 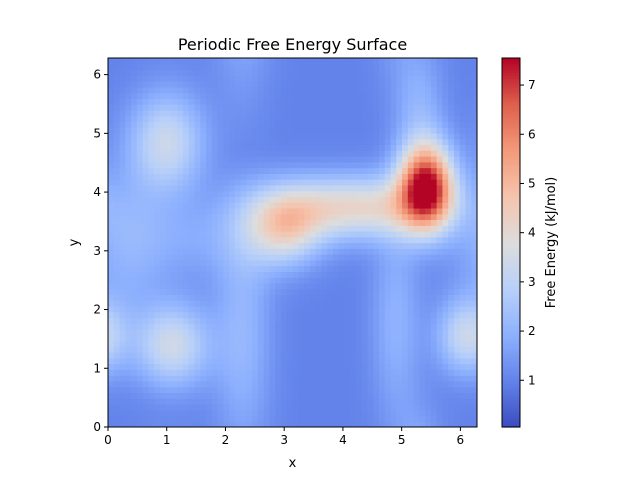 I want to click on x-tick-label: 2, so click(x=226, y=440).